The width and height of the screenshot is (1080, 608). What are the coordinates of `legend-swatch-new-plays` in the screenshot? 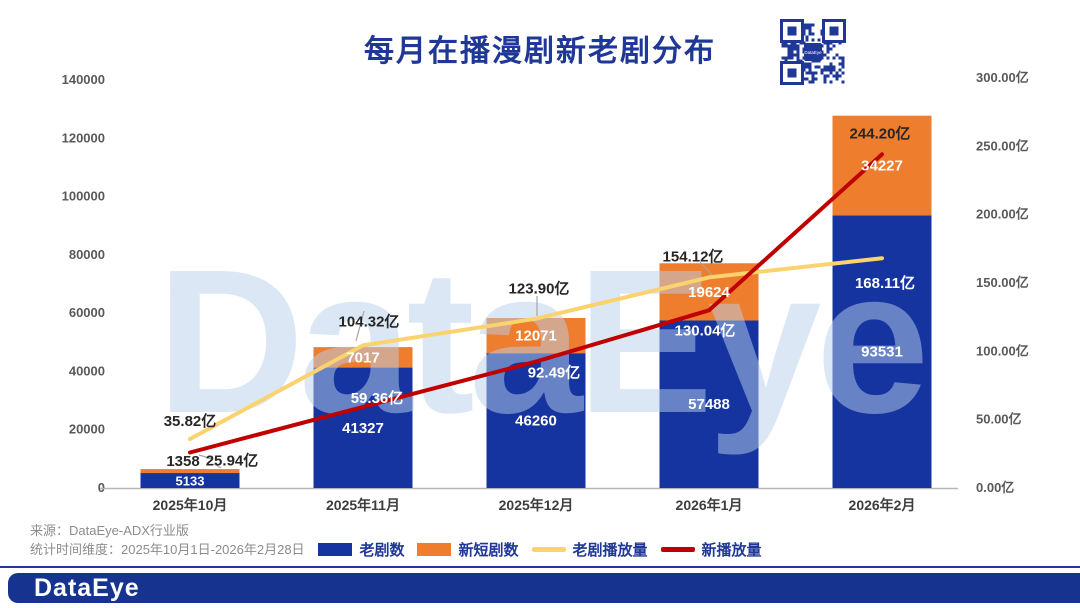 It's located at (677, 549).